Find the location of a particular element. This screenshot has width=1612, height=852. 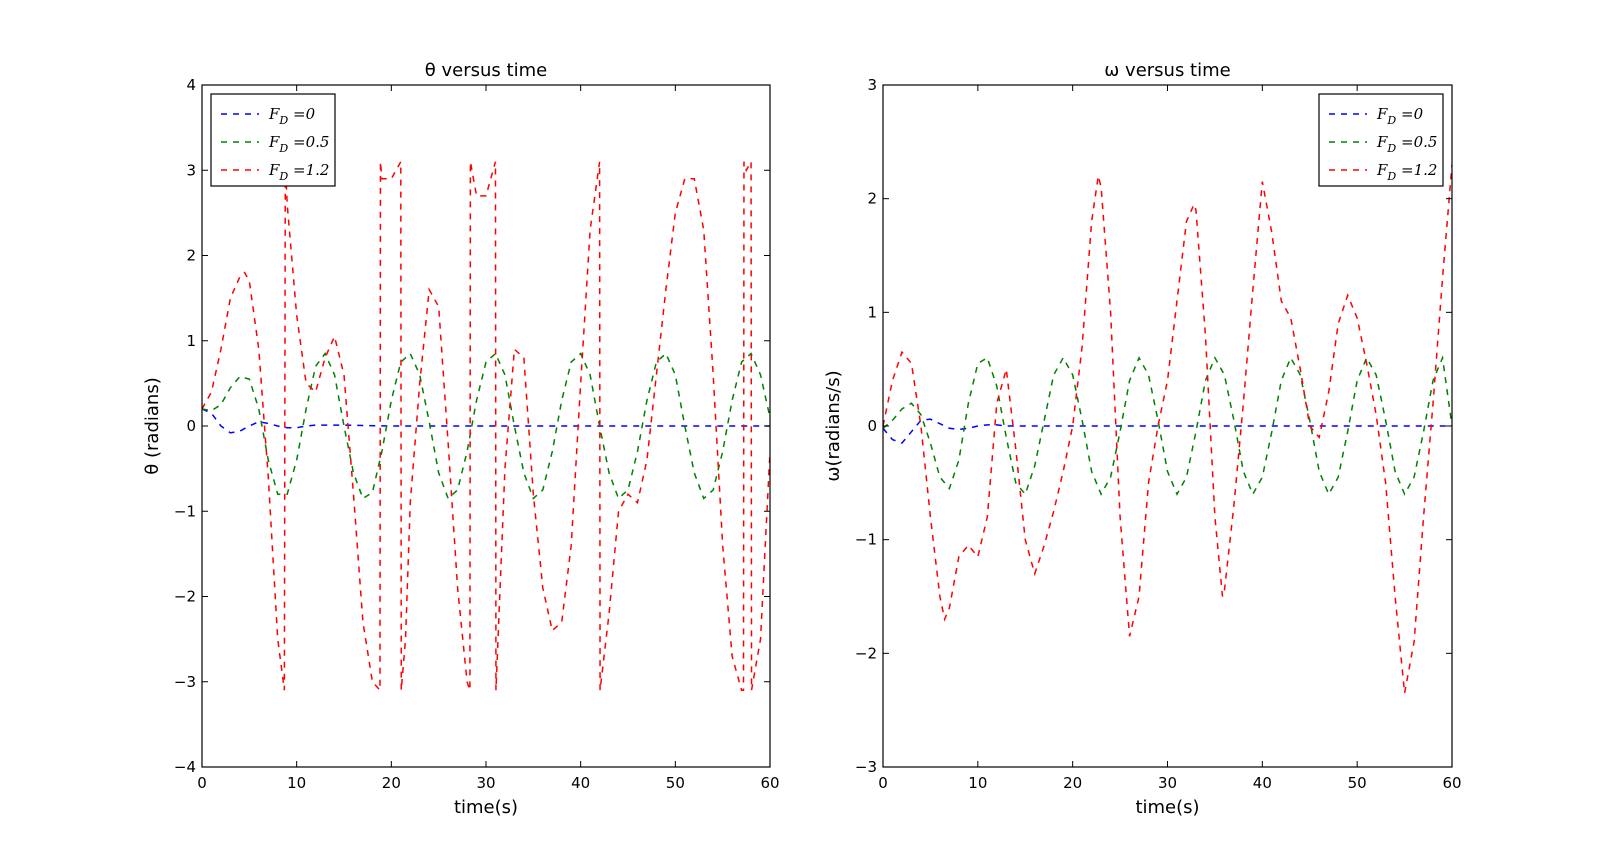

y-axis-label: θ (radians) is located at coordinates (152, 425).